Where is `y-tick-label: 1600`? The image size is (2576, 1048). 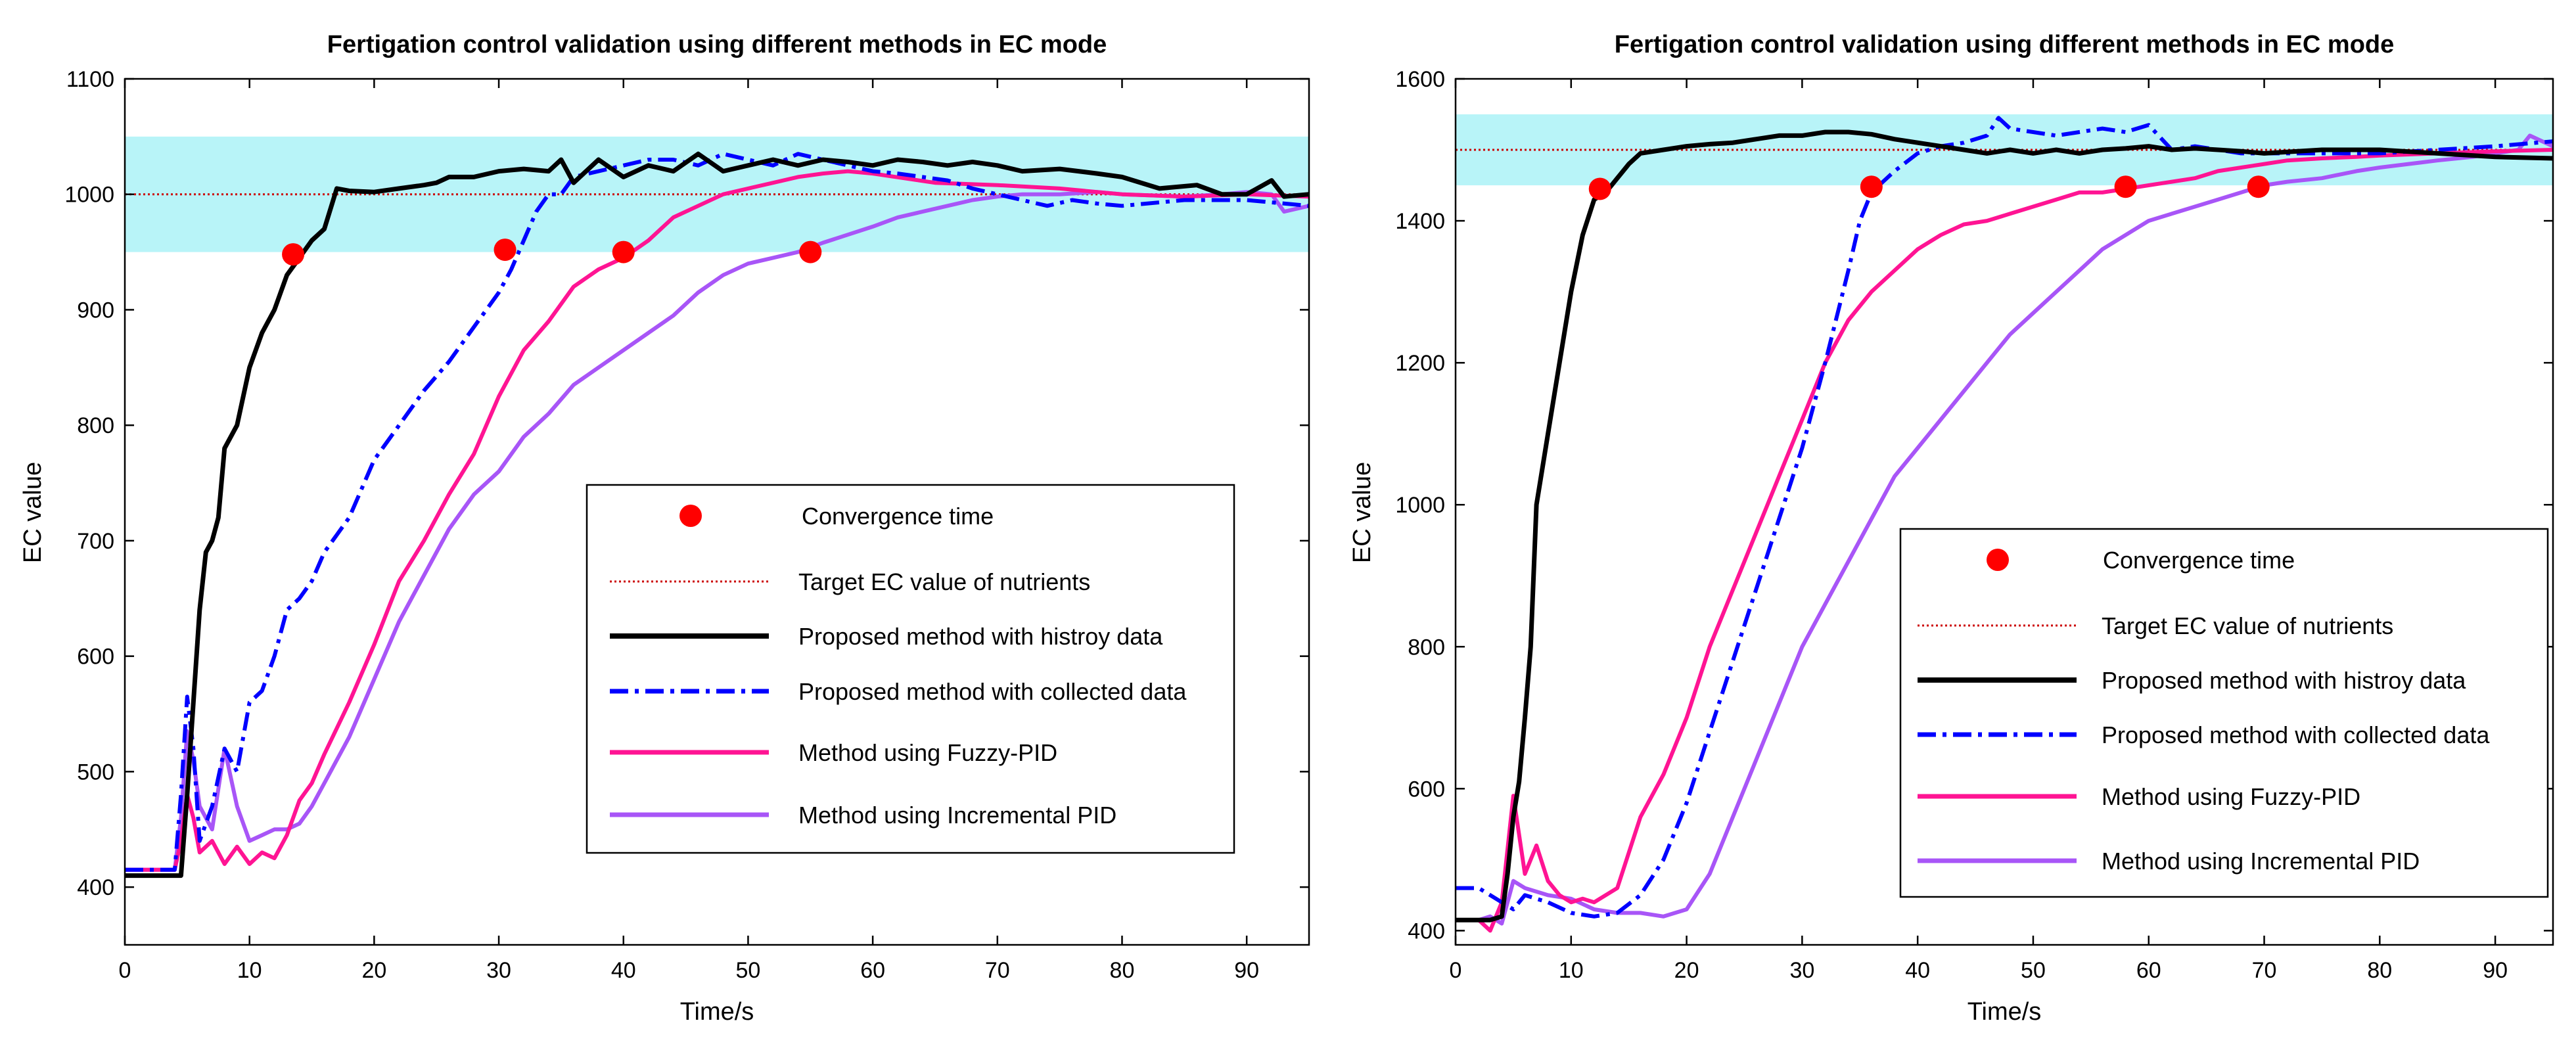 y-tick-label: 1600 is located at coordinates (1420, 79).